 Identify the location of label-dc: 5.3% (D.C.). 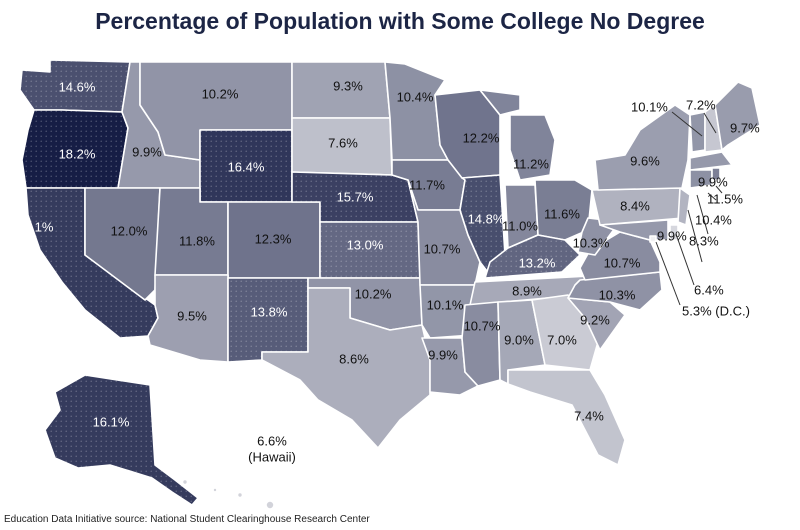
(716, 310).